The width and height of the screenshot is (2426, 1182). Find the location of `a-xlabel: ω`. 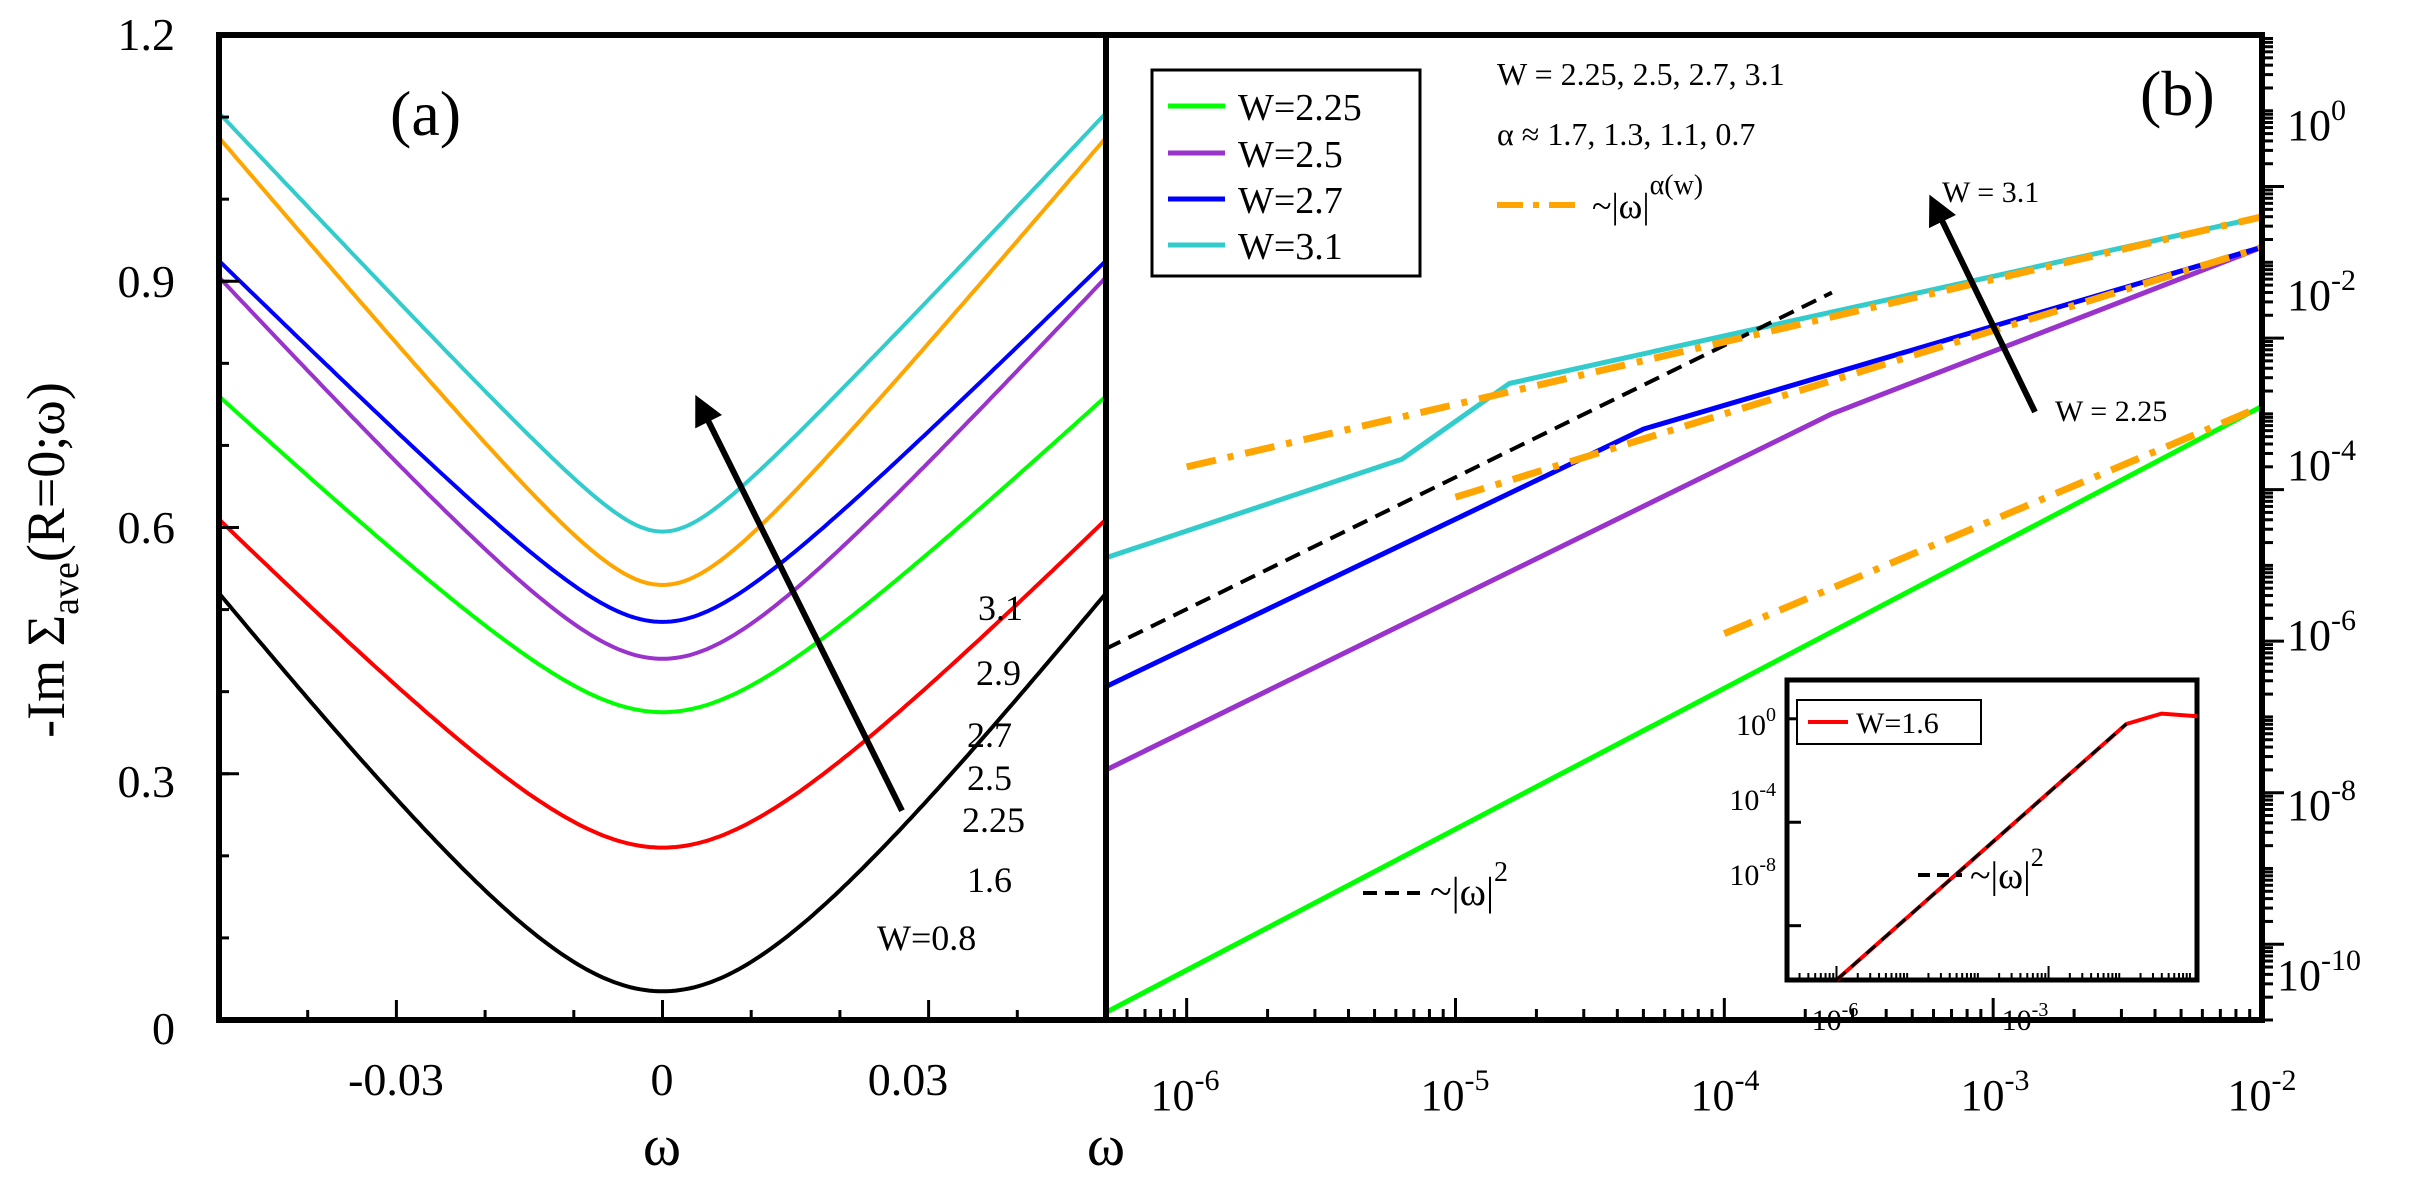

a-xlabel: ω is located at coordinates (662, 1145).